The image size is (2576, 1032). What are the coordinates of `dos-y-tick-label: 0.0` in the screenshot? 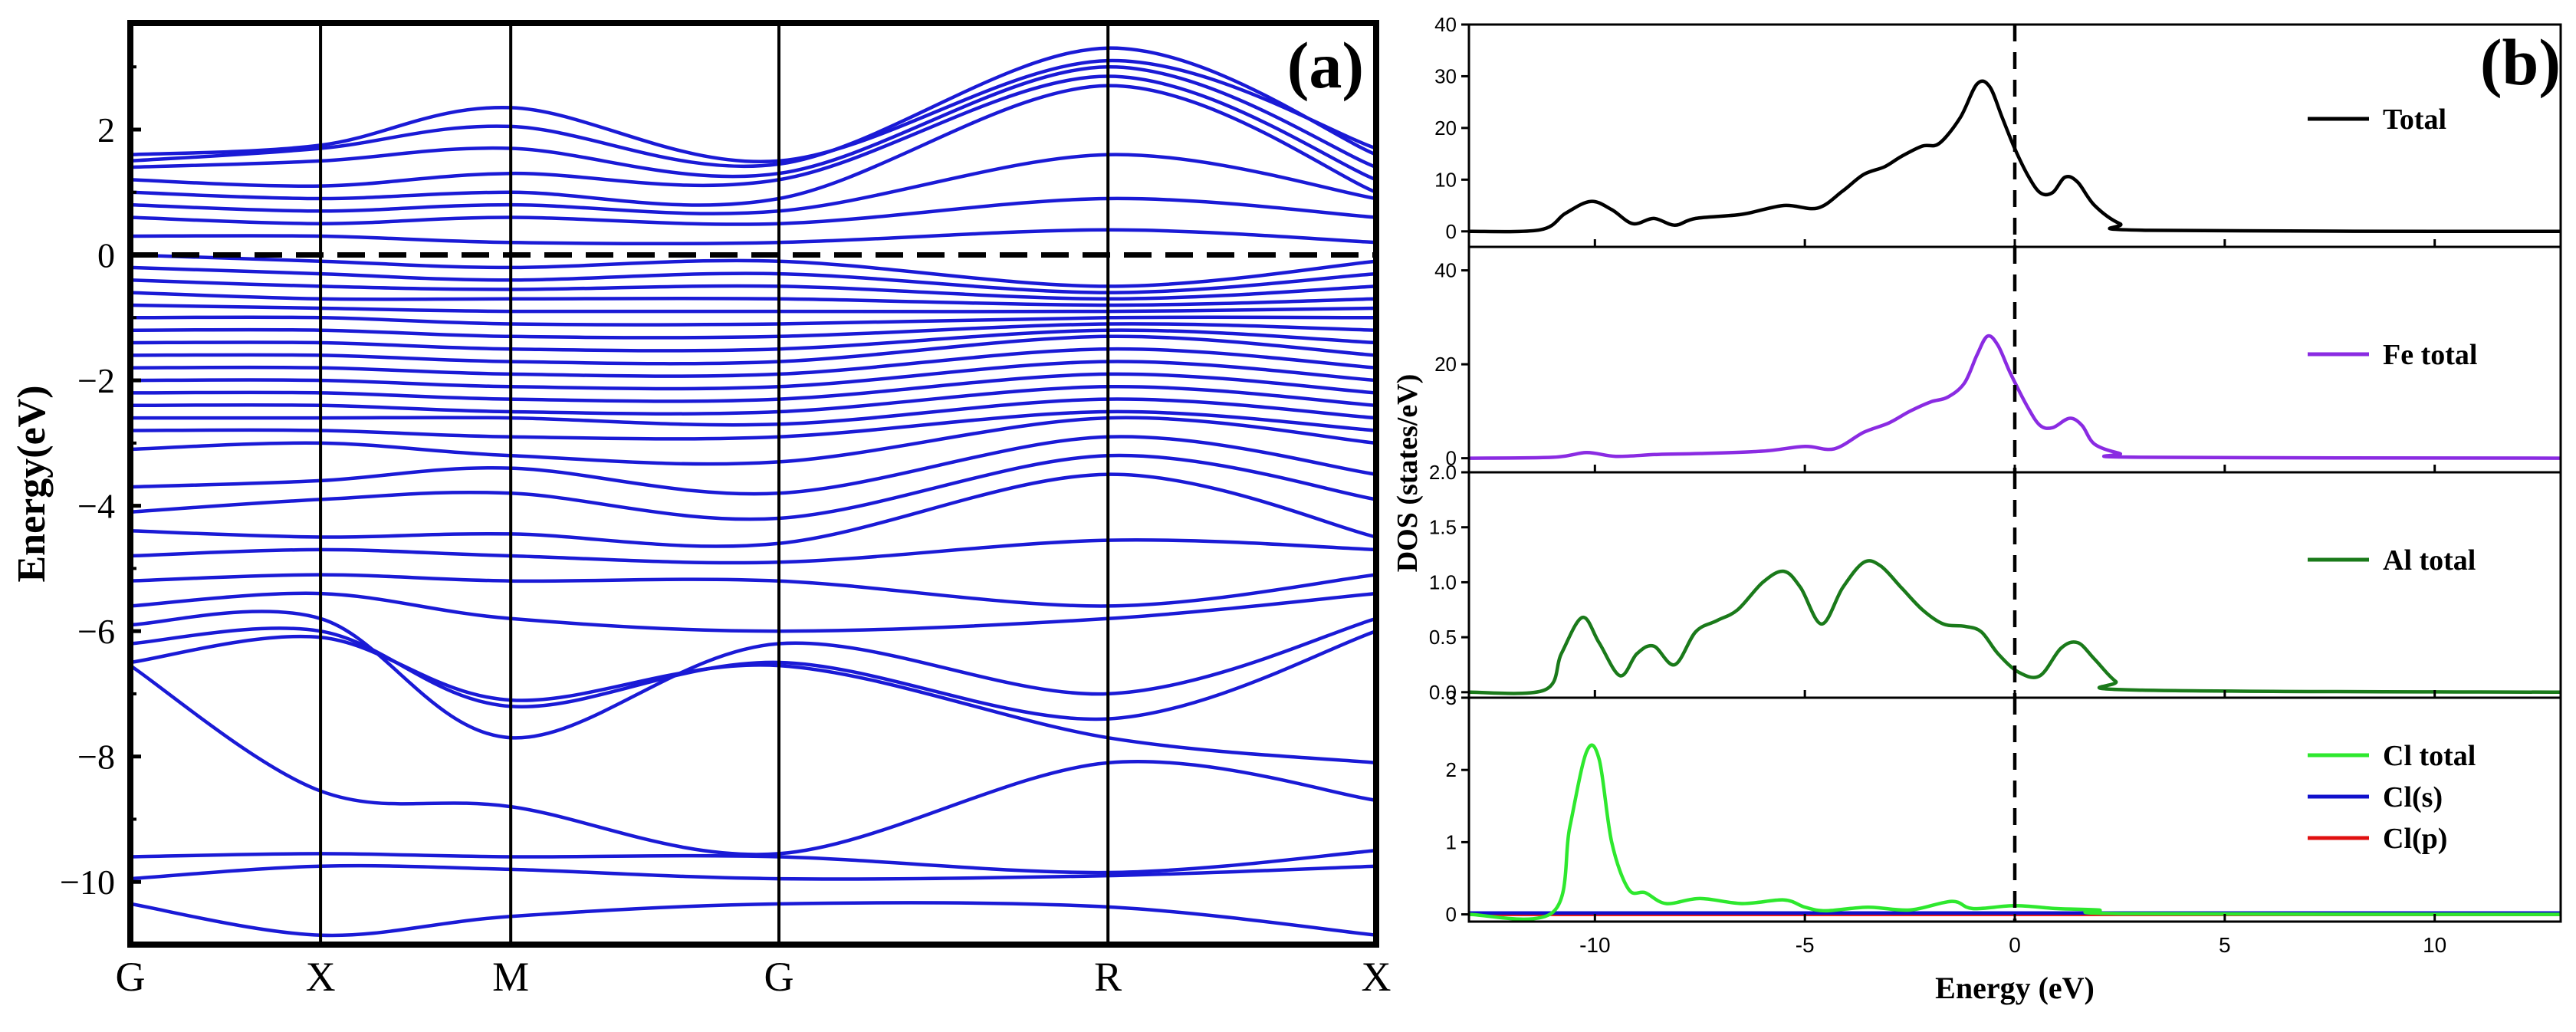 It's located at (1443, 693).